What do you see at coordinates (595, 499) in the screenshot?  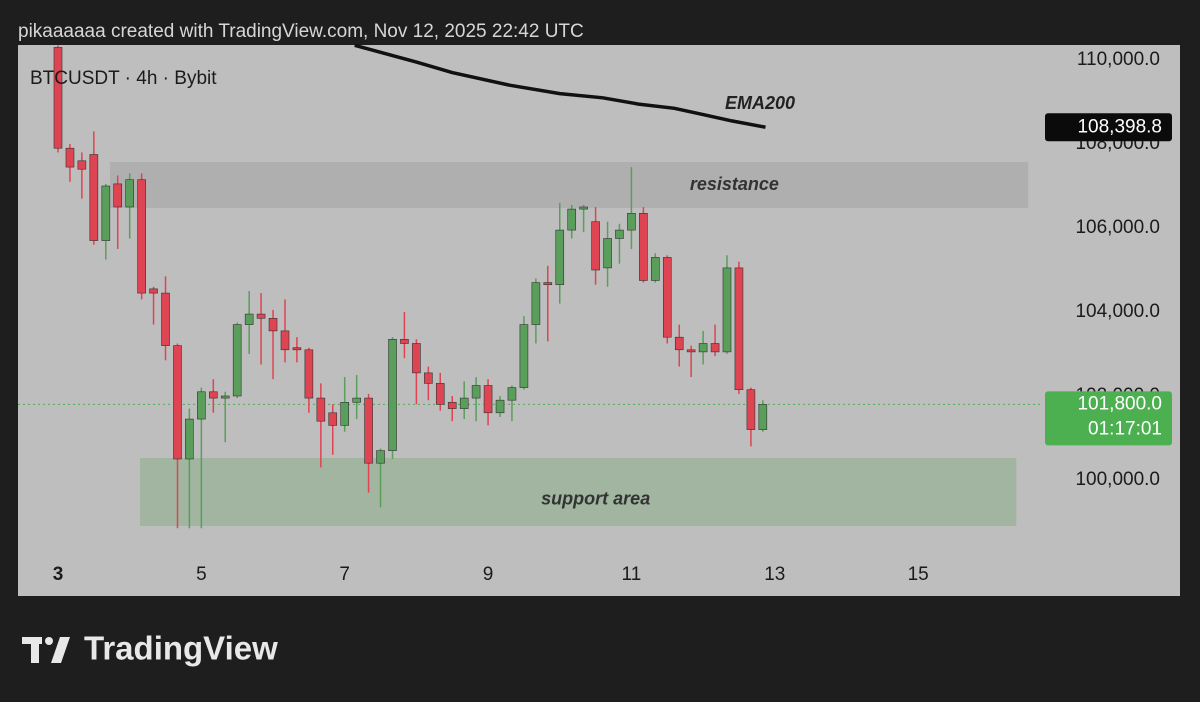 I see `zone-label: support area` at bounding box center [595, 499].